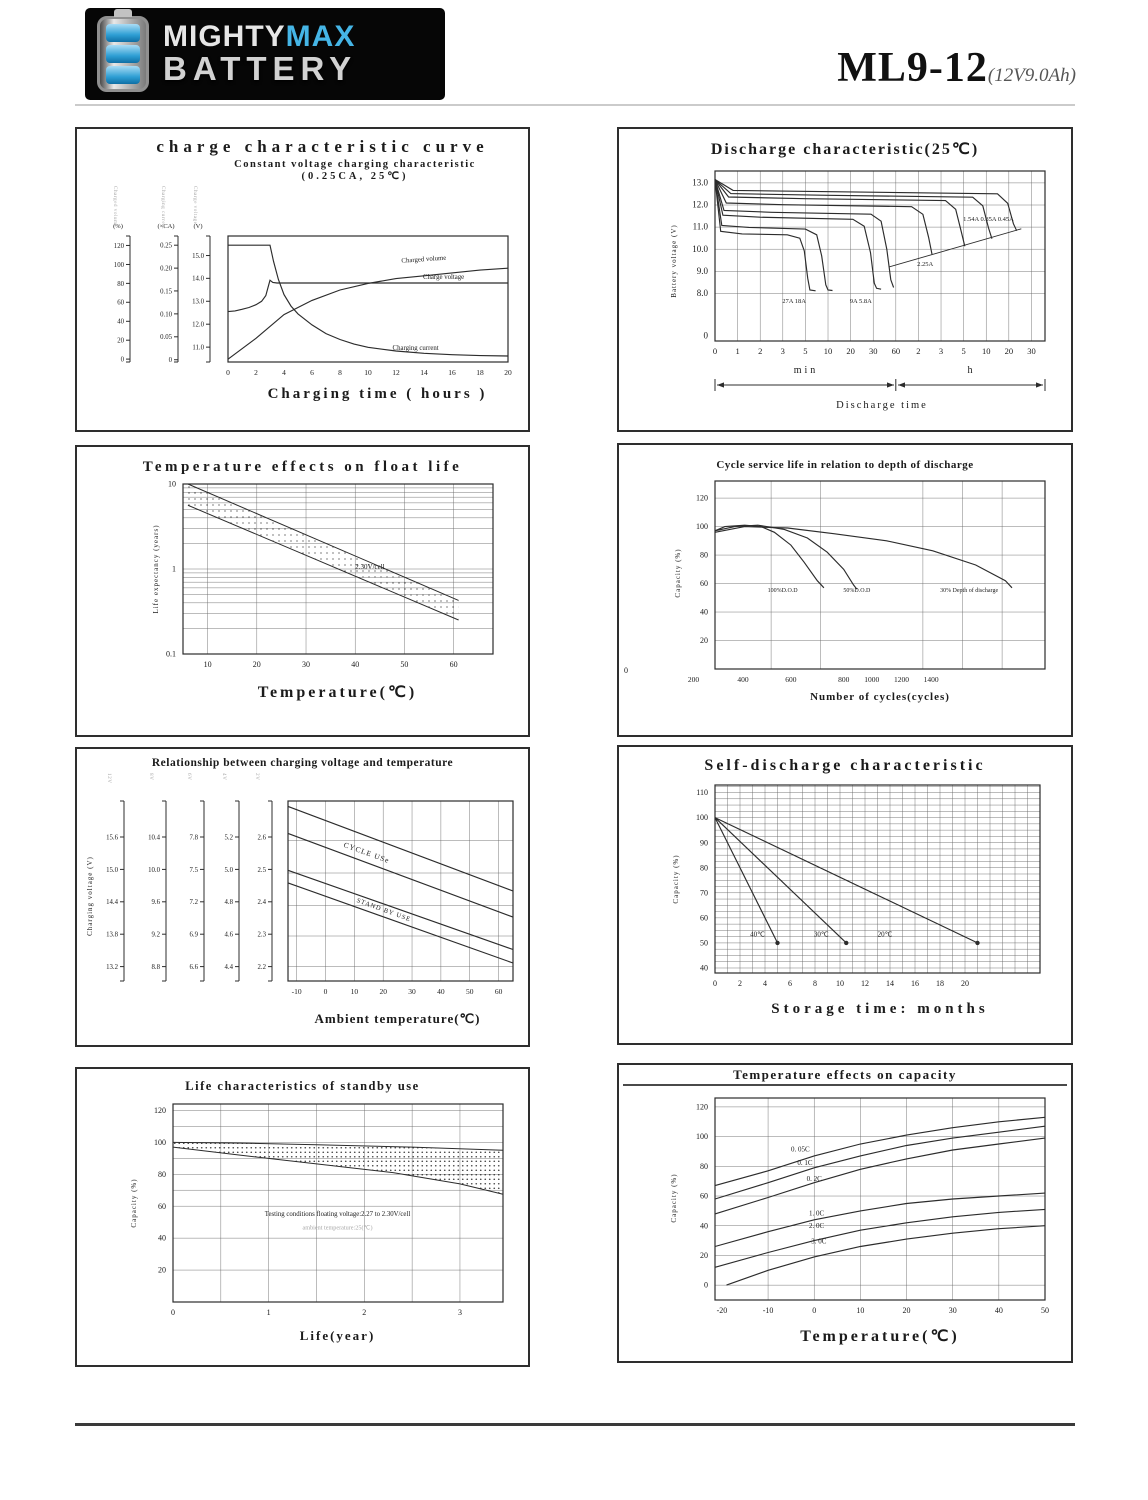 The height and width of the screenshot is (1500, 1148). I want to click on svg-text: 1400, so click(931, 679).